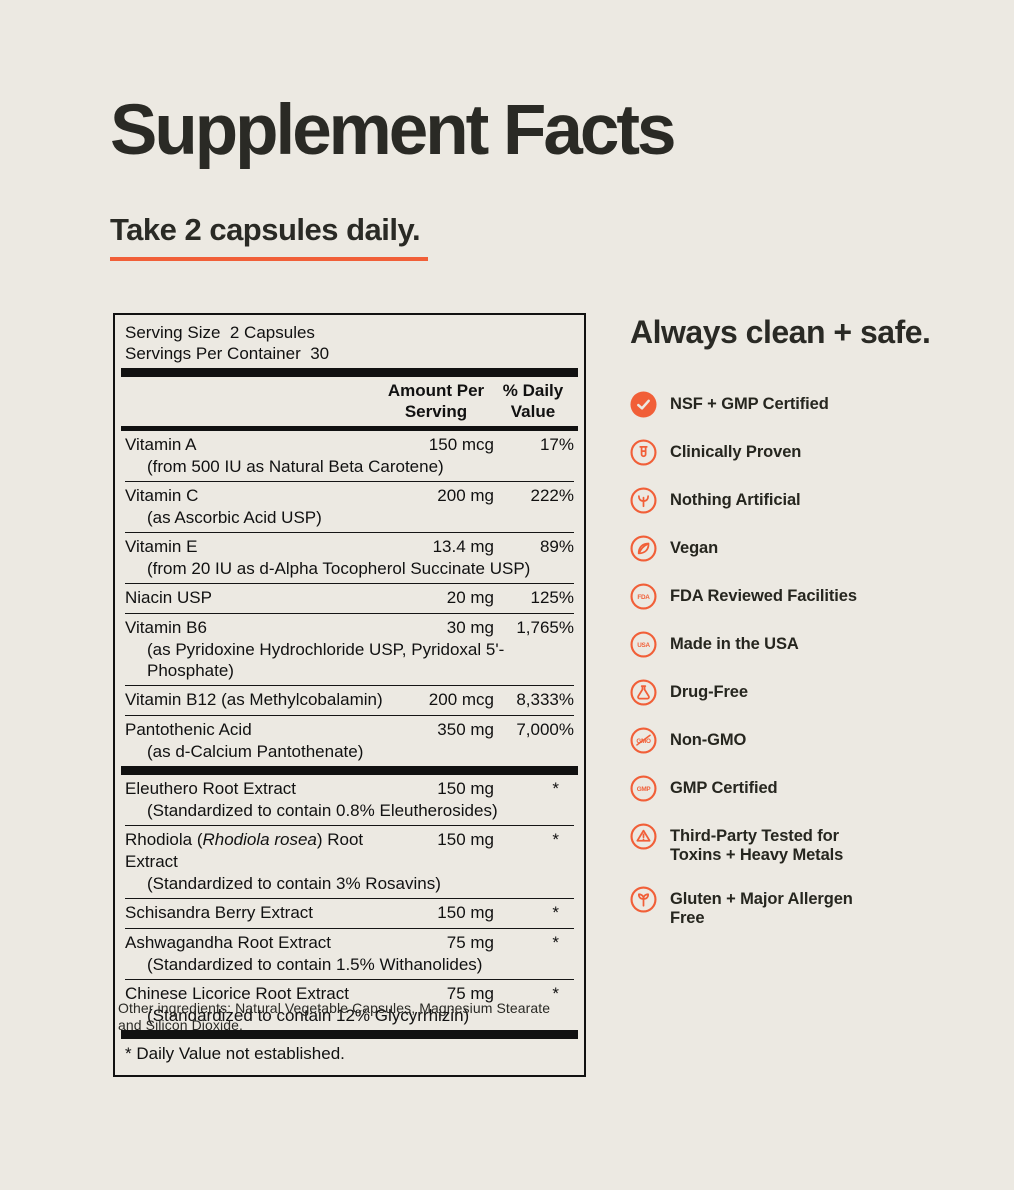  I want to click on ingredient-name: Rhodiola (Rhodiola rosea) Root Extract, so click(244, 850).